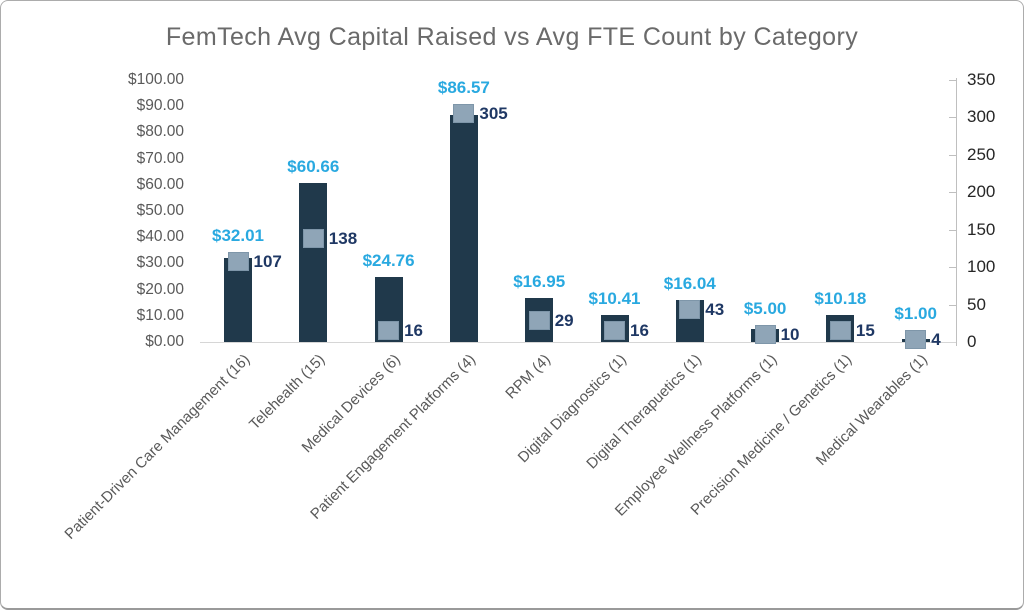  Describe the element at coordinates (267, 262) in the screenshot. I see `fte-data-label: 107` at that location.